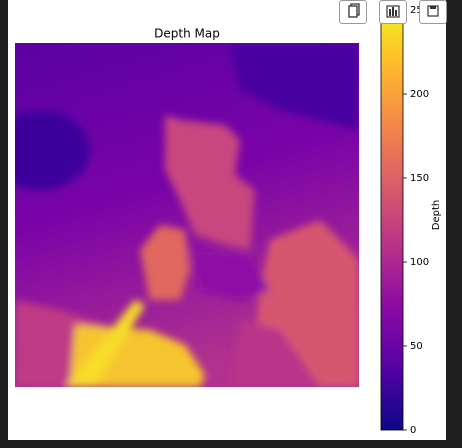 The image size is (462, 448). I want to click on chart-title: Depth Map, so click(187, 34).